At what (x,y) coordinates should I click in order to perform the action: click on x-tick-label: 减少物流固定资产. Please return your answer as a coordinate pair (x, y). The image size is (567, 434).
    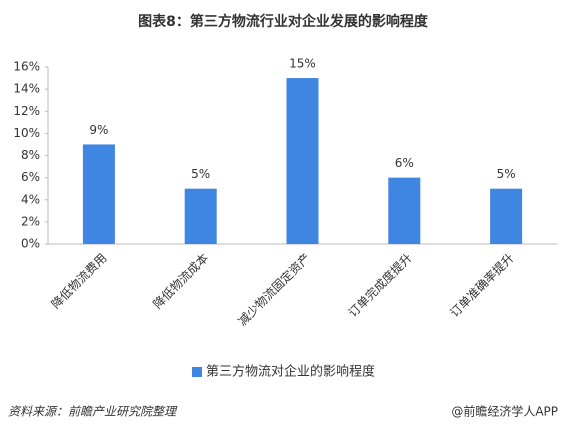
    Looking at the image, I should click on (274, 289).